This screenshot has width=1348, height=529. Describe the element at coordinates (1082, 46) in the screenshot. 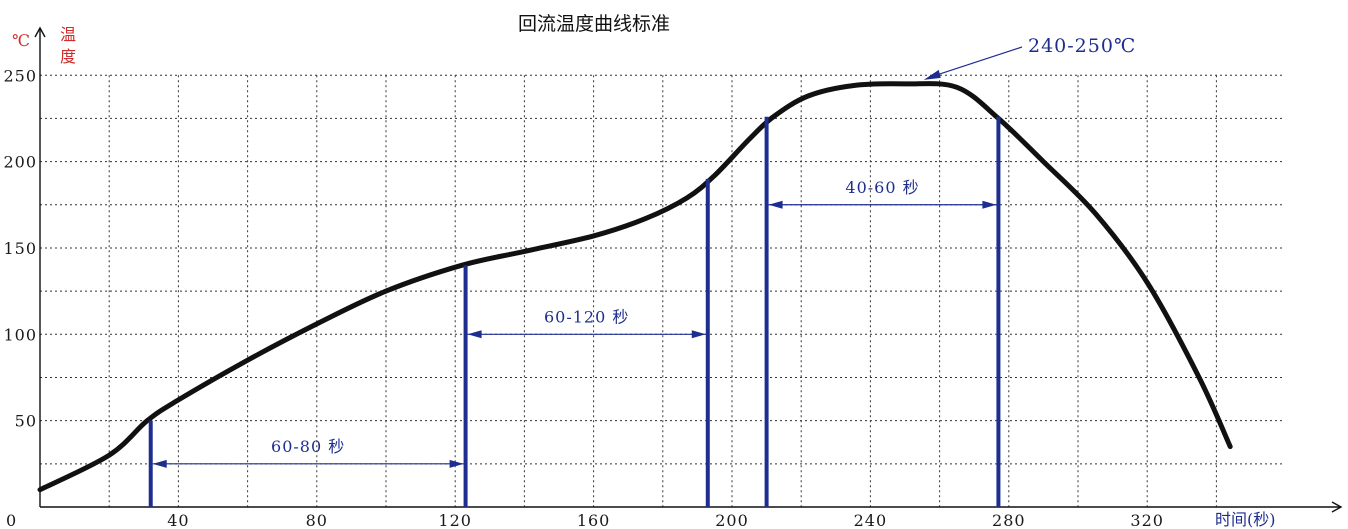

I see `peak-label: 240-250℃` at that location.